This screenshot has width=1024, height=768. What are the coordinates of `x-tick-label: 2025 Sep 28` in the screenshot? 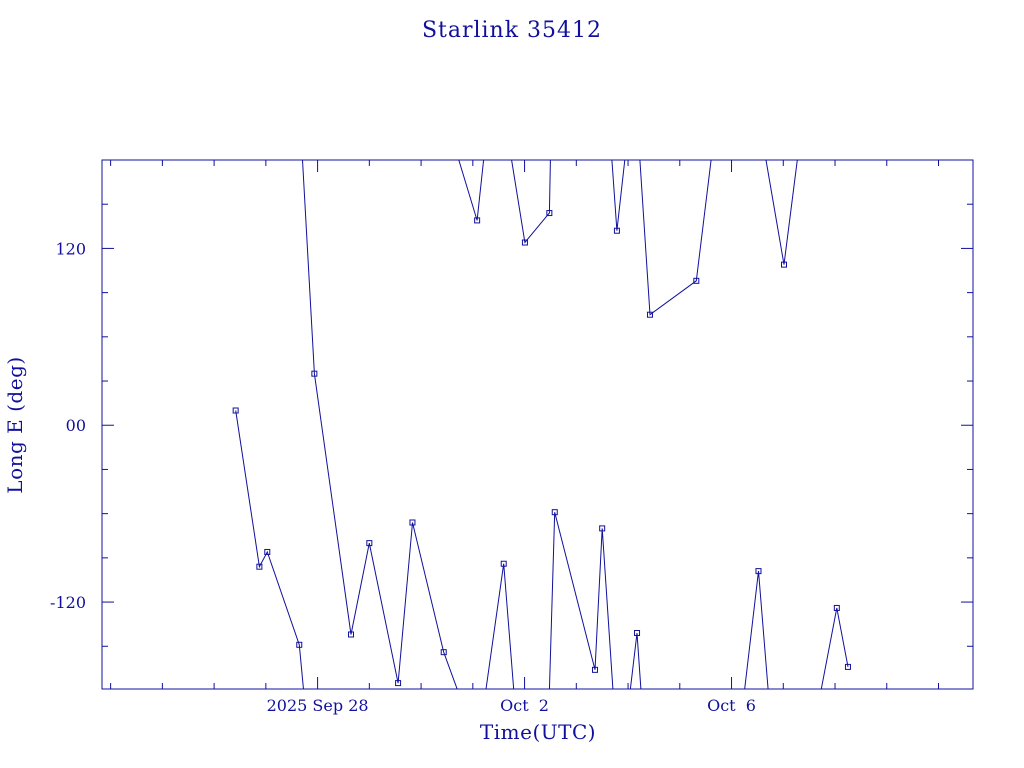 It's located at (318, 705).